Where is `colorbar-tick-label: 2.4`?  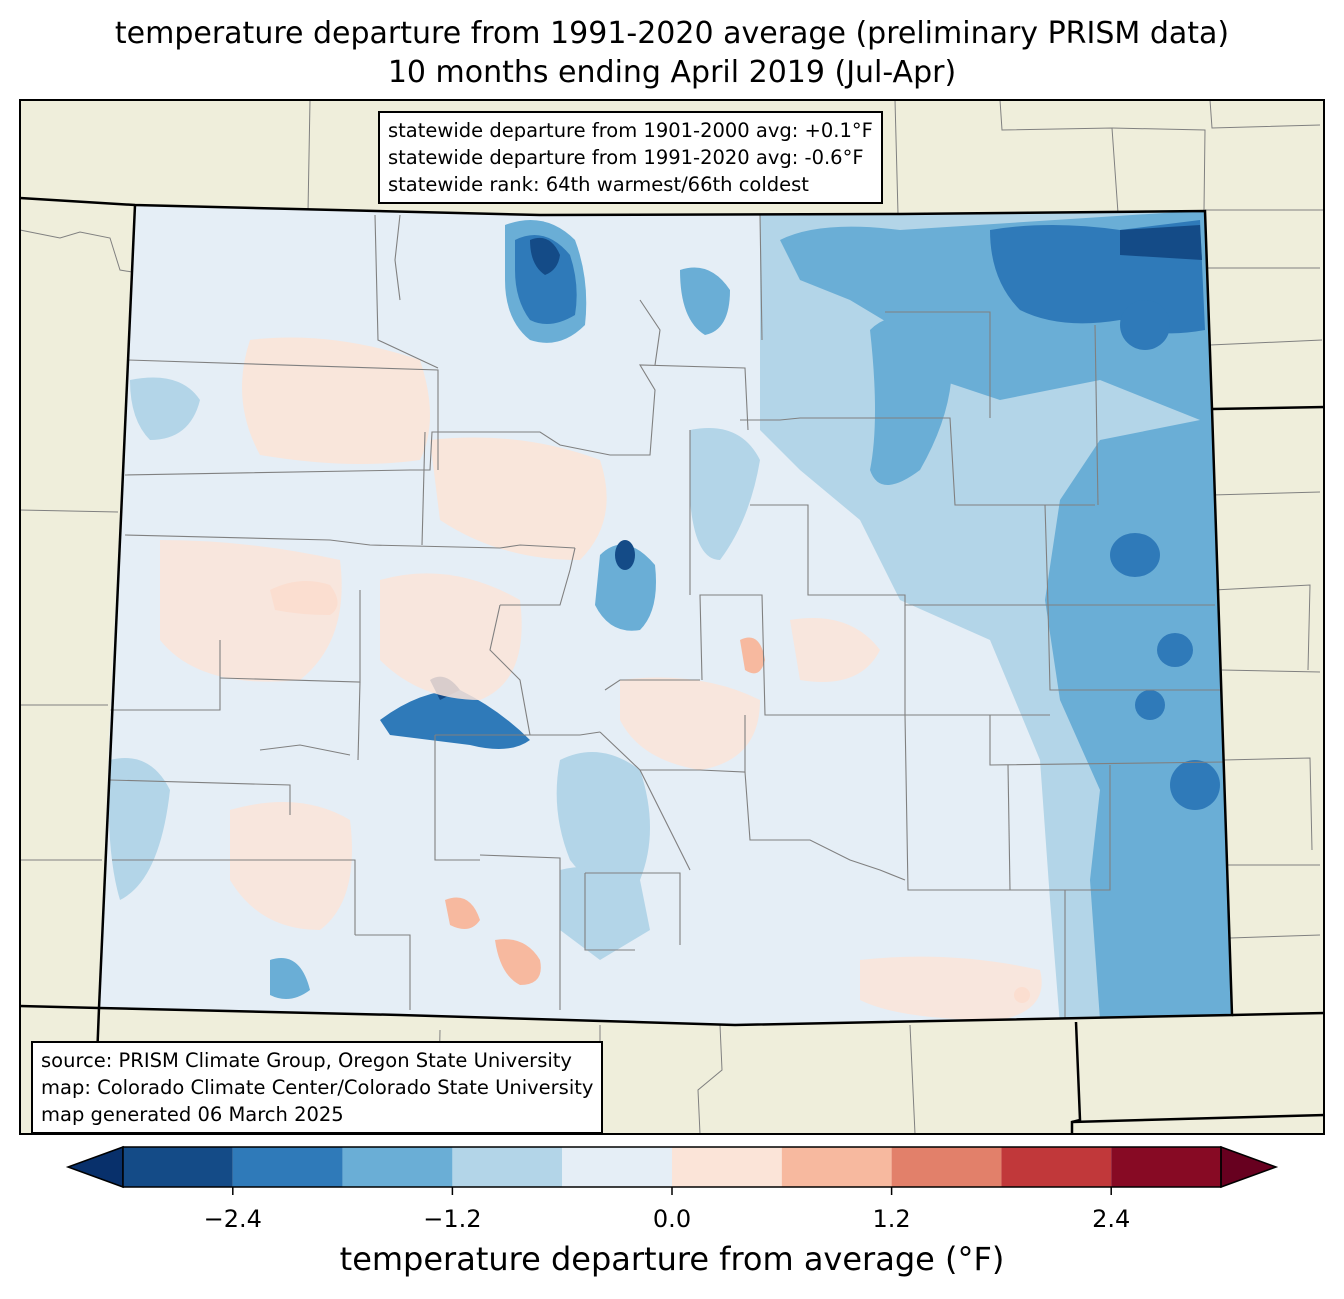 colorbar-tick-label: 2.4 is located at coordinates (1111, 1219).